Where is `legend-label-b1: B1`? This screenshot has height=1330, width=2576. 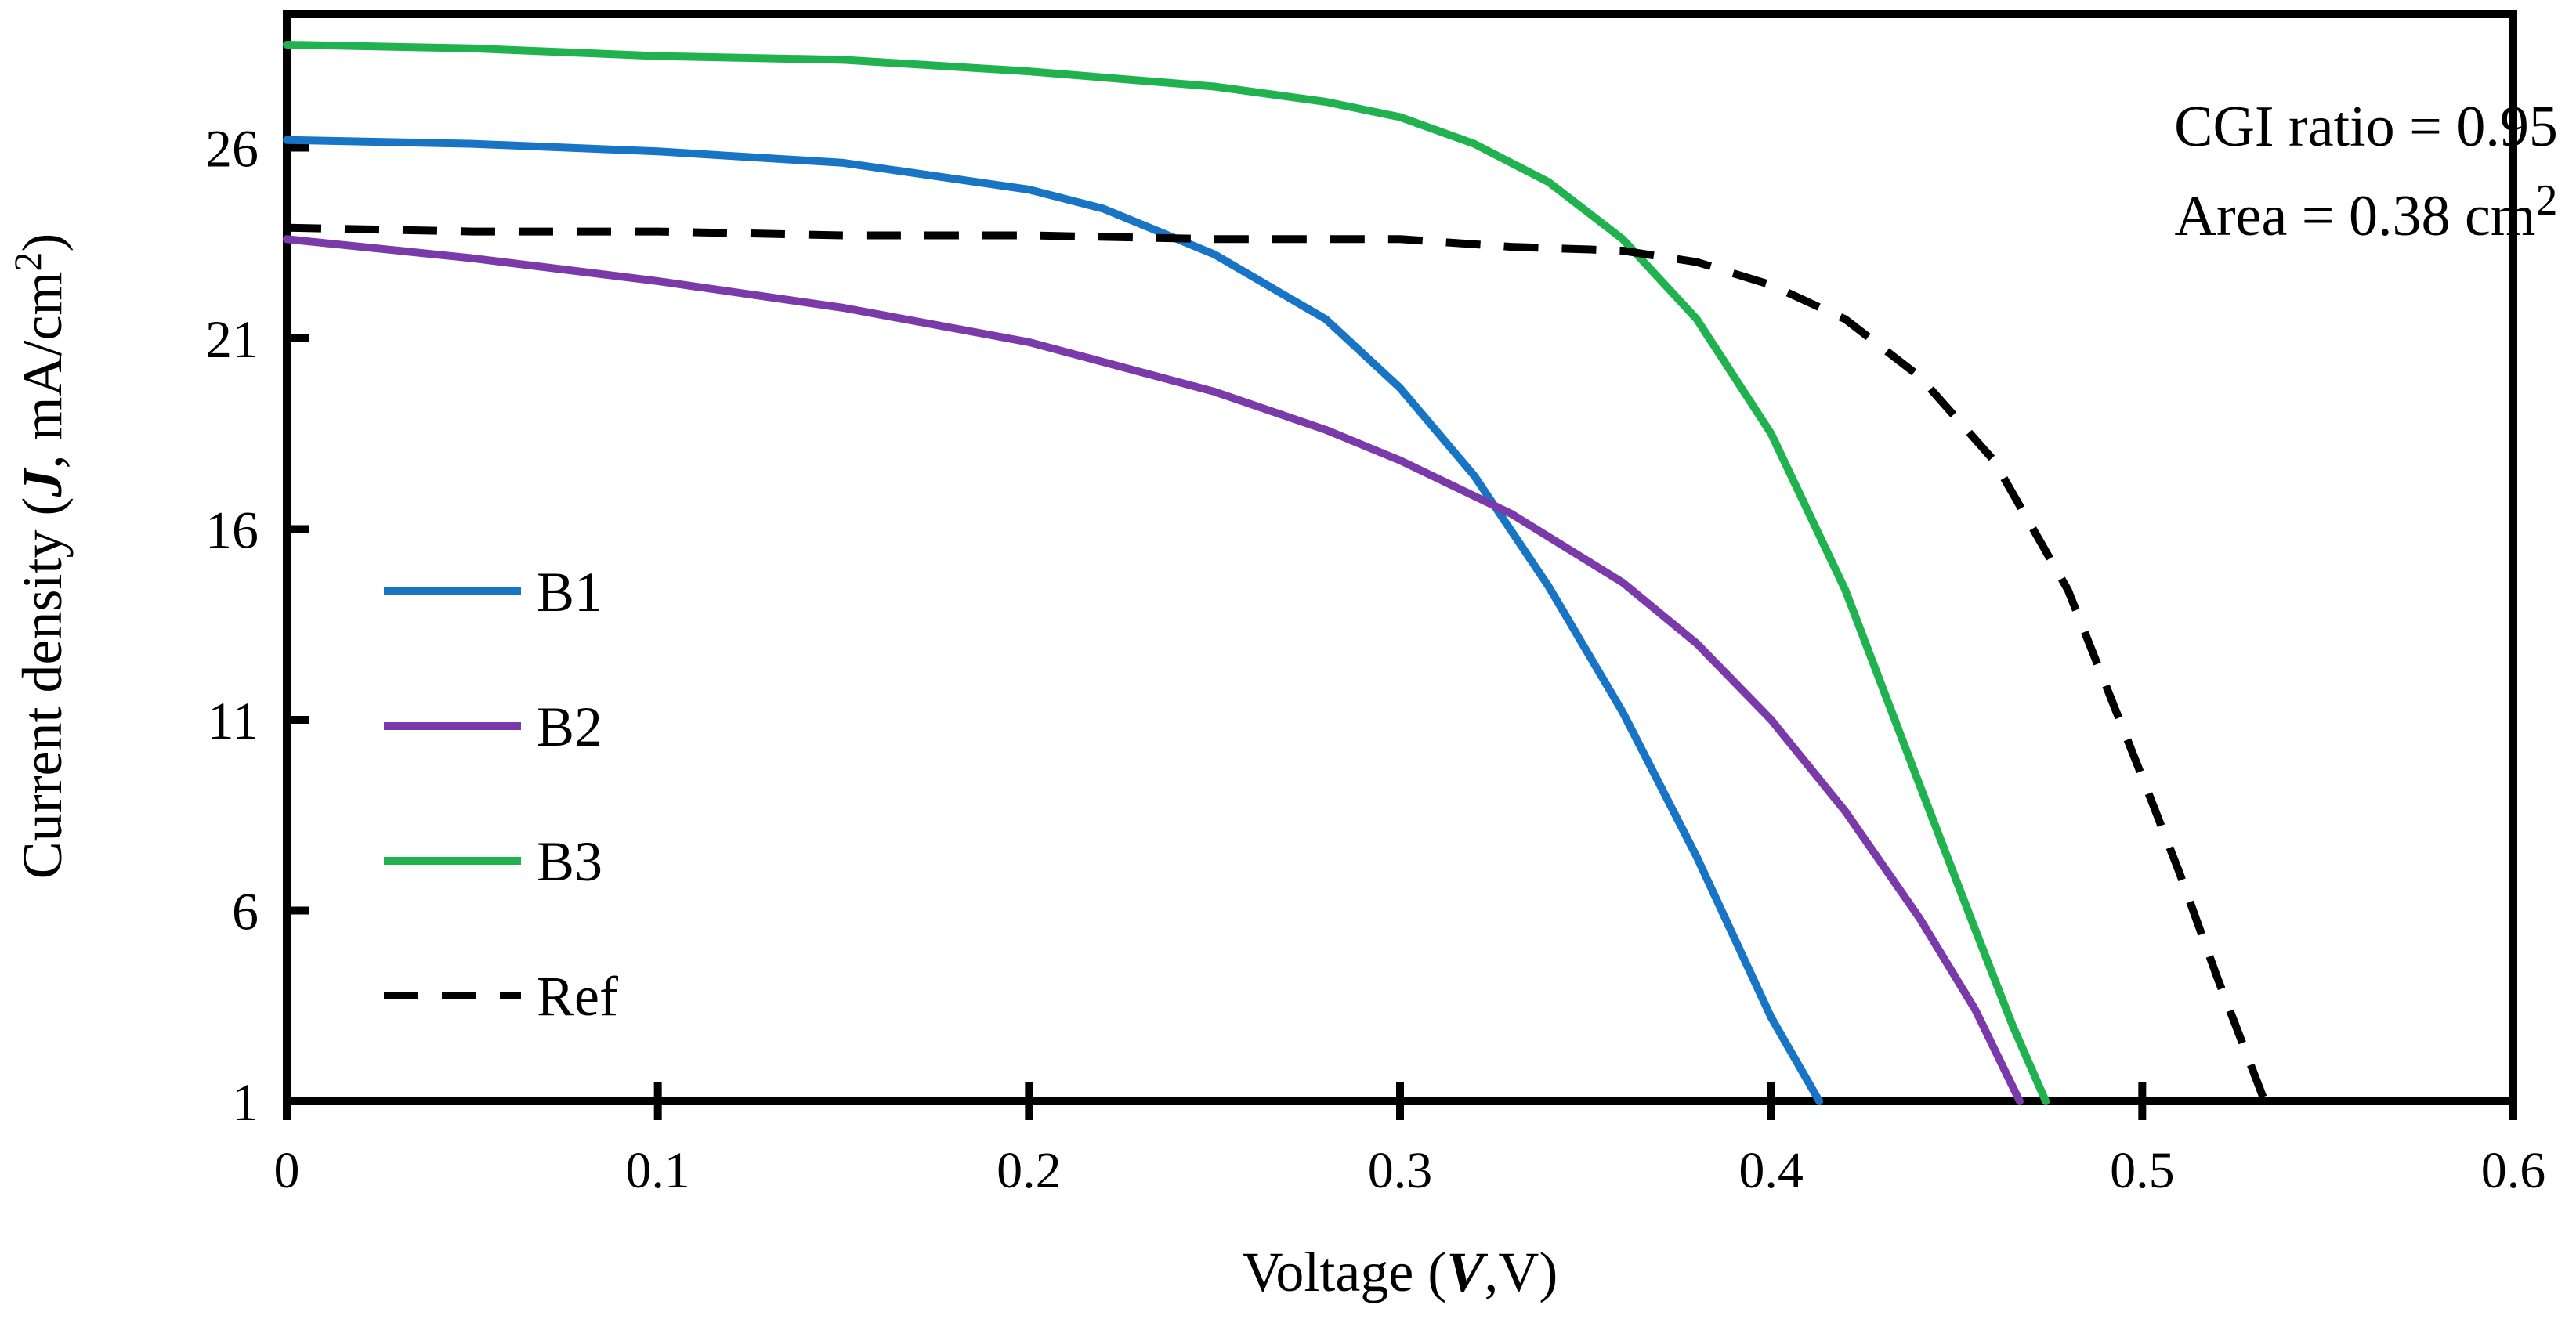
legend-label-b1: B1 is located at coordinates (569, 592).